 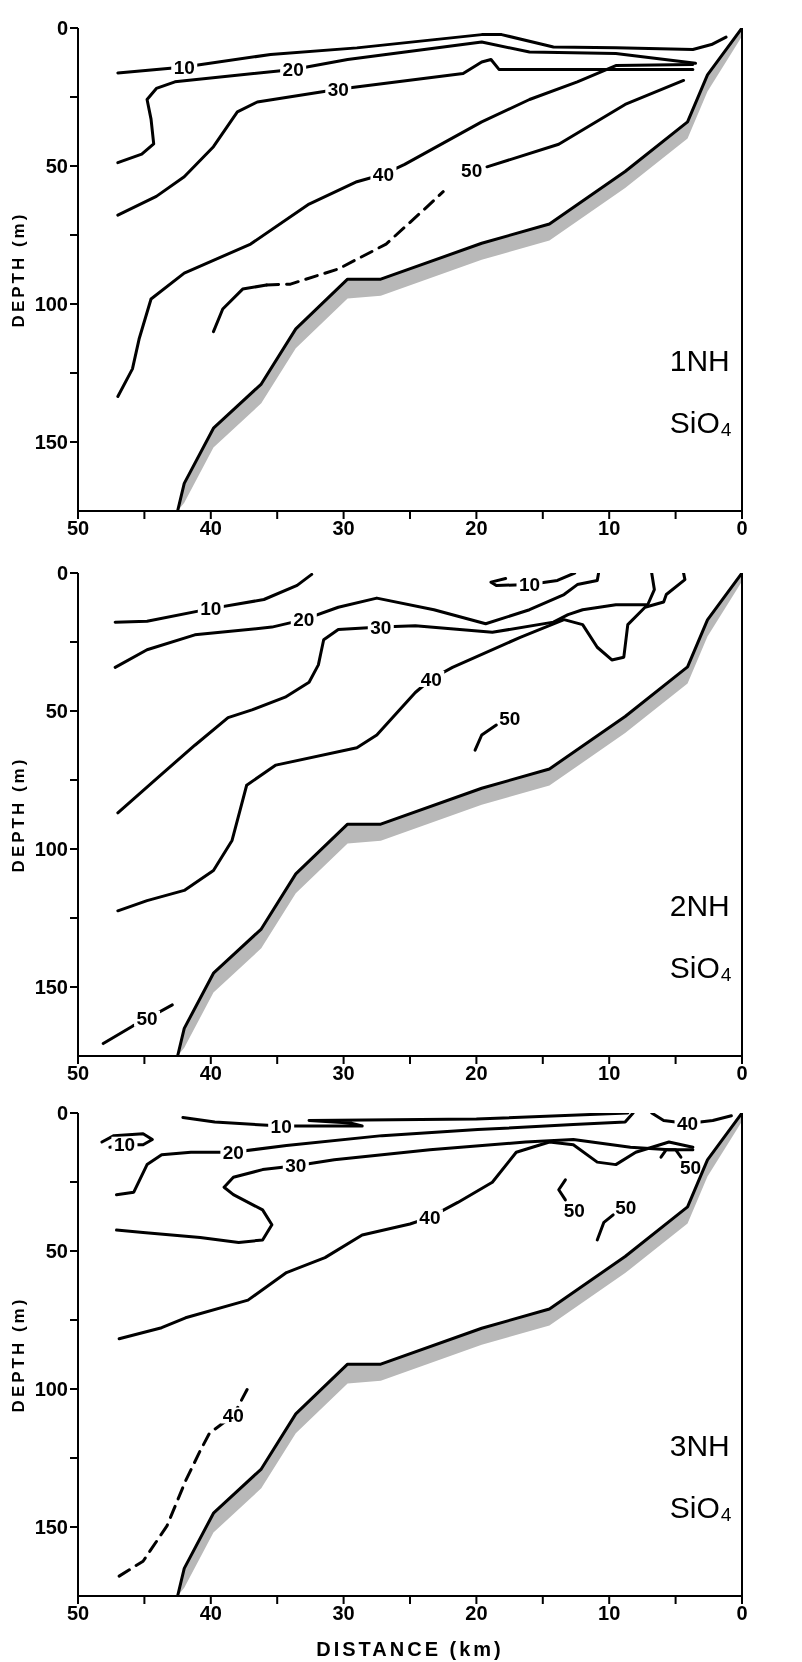 What do you see at coordinates (700, 906) in the screenshot?
I see `annotation: 2NH` at bounding box center [700, 906].